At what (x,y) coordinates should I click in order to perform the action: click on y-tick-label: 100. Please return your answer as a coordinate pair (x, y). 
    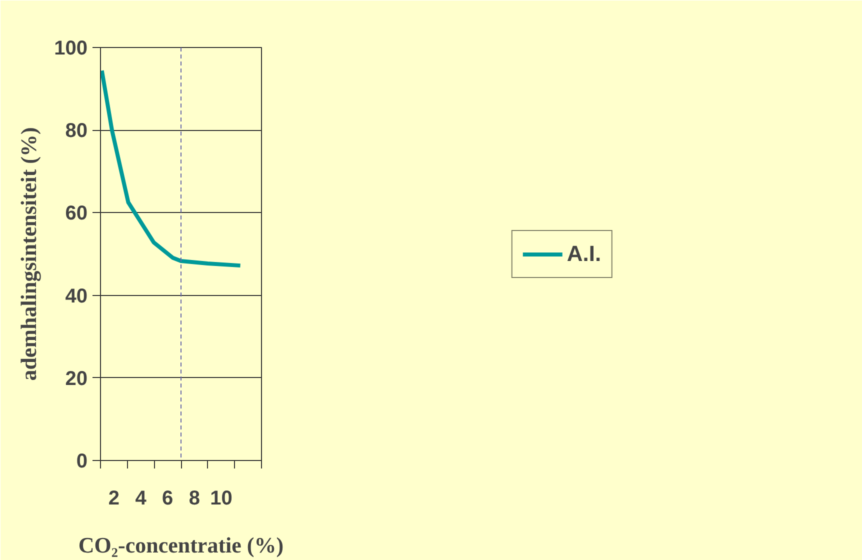
    Looking at the image, I should click on (71, 49).